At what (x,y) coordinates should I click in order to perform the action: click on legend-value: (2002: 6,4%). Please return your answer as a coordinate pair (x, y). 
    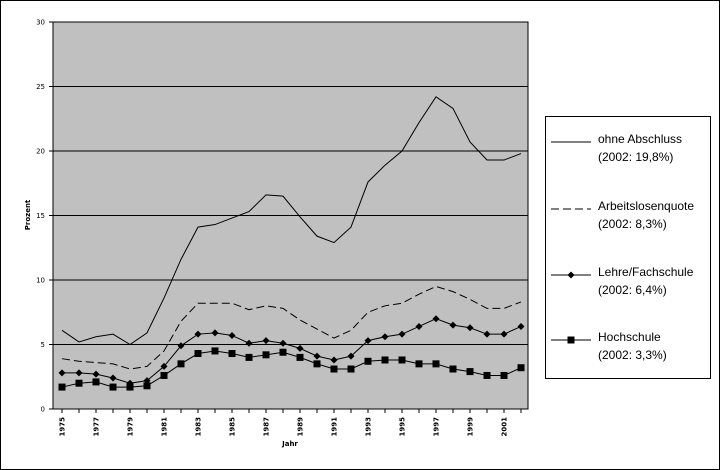
    Looking at the image, I should click on (632, 290).